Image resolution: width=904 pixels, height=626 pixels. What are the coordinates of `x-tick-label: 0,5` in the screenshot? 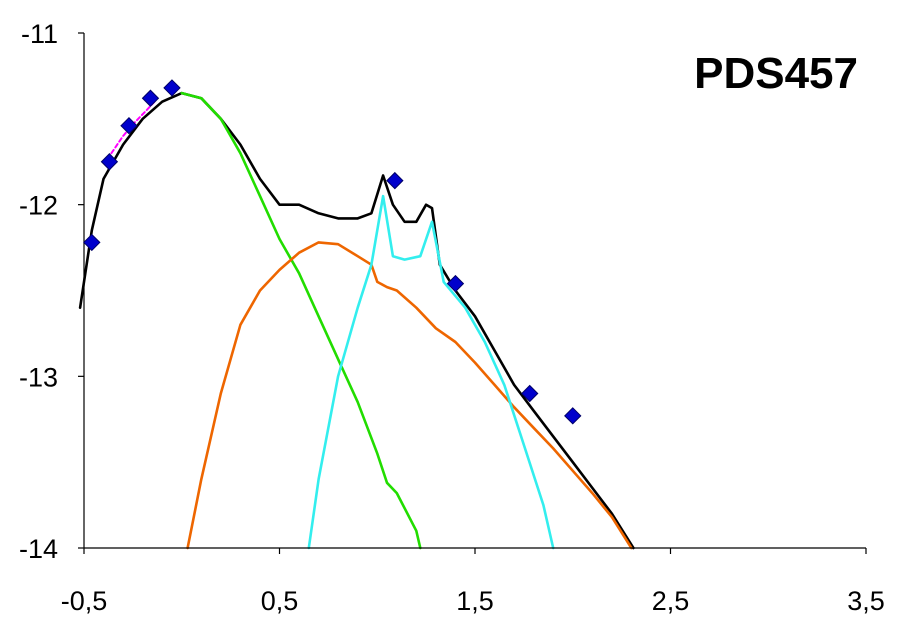 It's located at (280, 601).